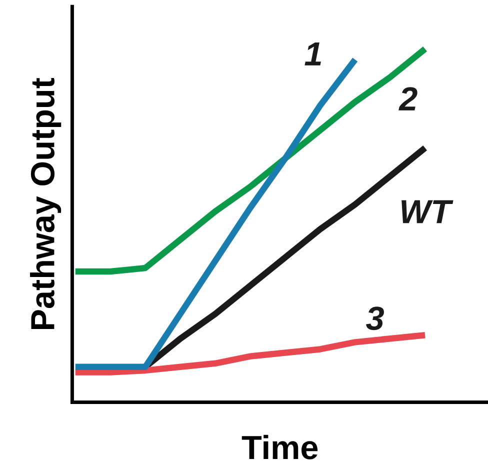 The image size is (488, 471). Describe the element at coordinates (312, 54) in the screenshot. I see `series-label: 1` at that location.